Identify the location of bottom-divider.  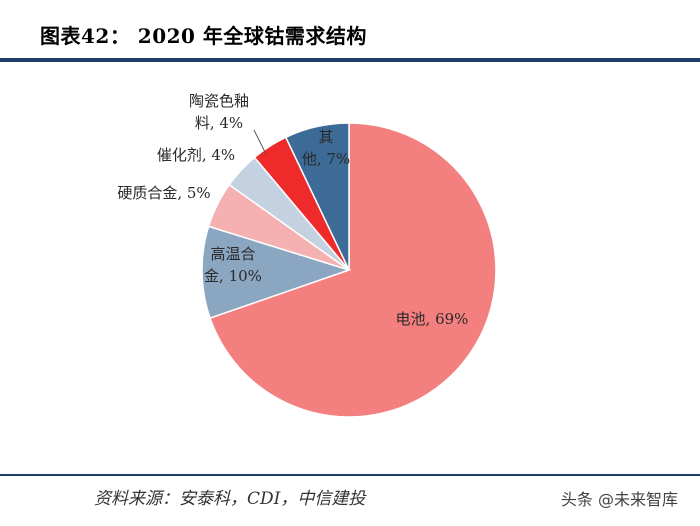
(350, 475).